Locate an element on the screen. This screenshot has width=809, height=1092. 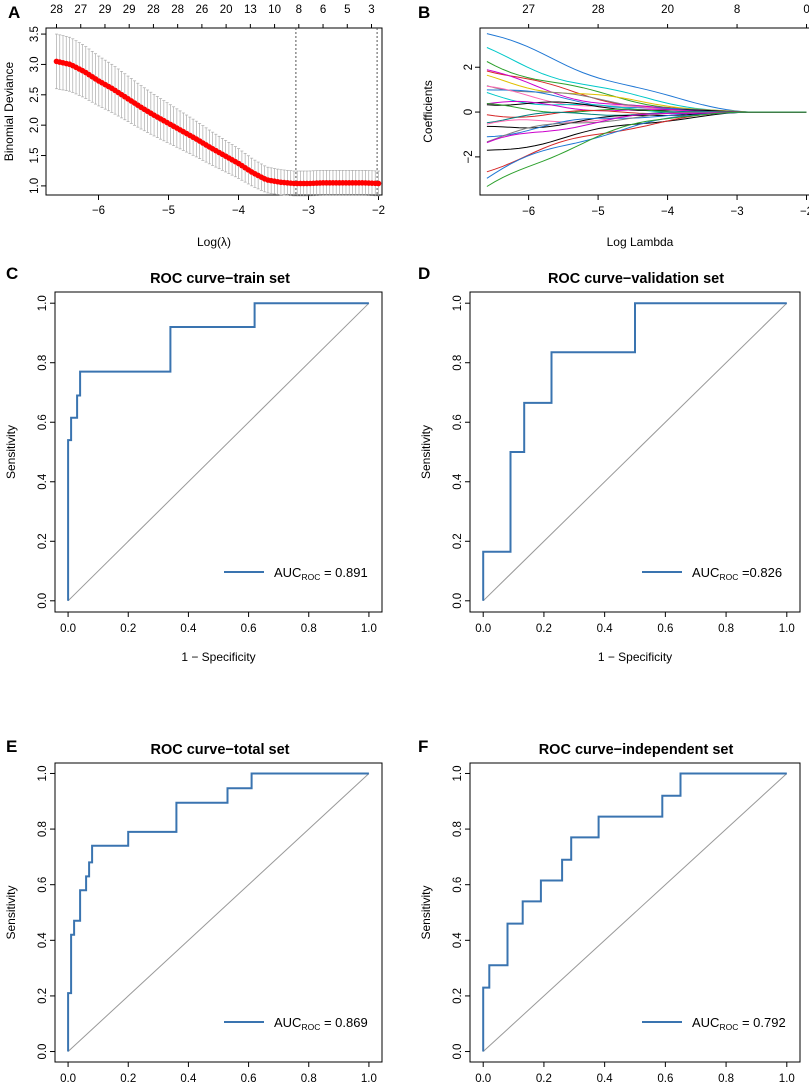
x-tick-label-f: 0.4 is located at coordinates (605, 1079).